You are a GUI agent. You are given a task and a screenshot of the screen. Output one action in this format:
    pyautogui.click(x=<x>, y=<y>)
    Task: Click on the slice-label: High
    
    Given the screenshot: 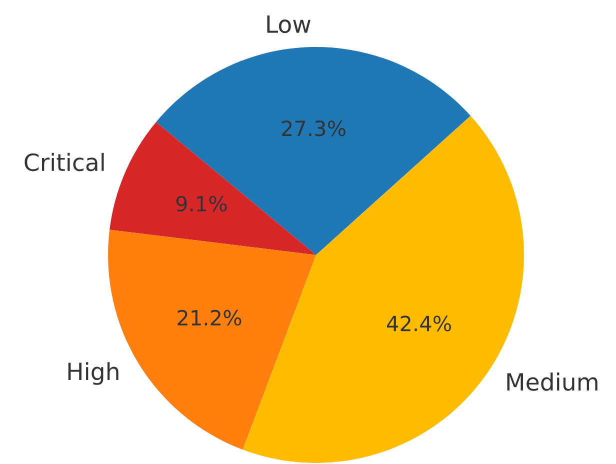 What is the action you would take?
    pyautogui.click(x=93, y=373)
    